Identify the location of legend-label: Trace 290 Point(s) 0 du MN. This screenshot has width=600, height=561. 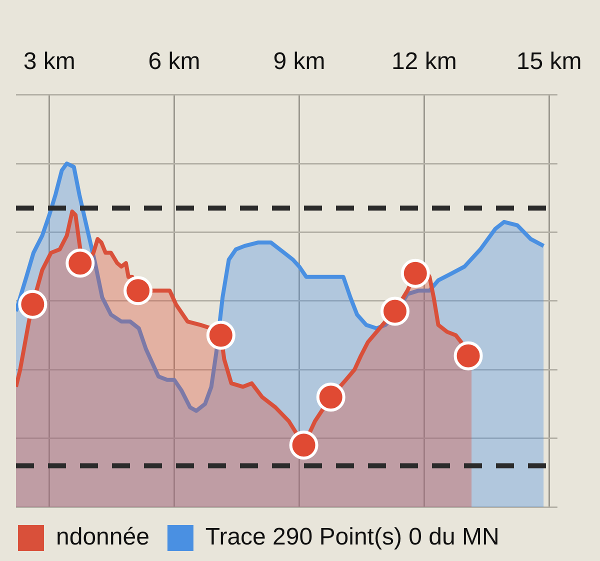
(352, 537).